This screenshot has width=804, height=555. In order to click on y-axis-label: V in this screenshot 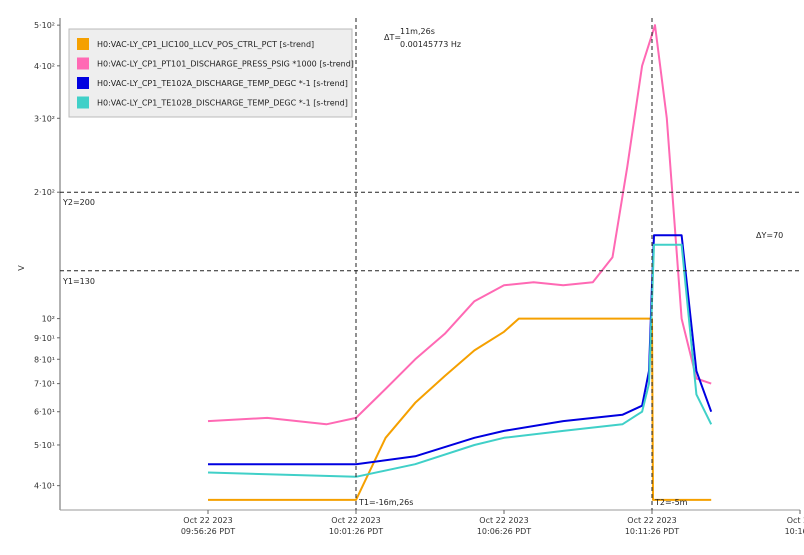, I will do `click(21, 268)`.